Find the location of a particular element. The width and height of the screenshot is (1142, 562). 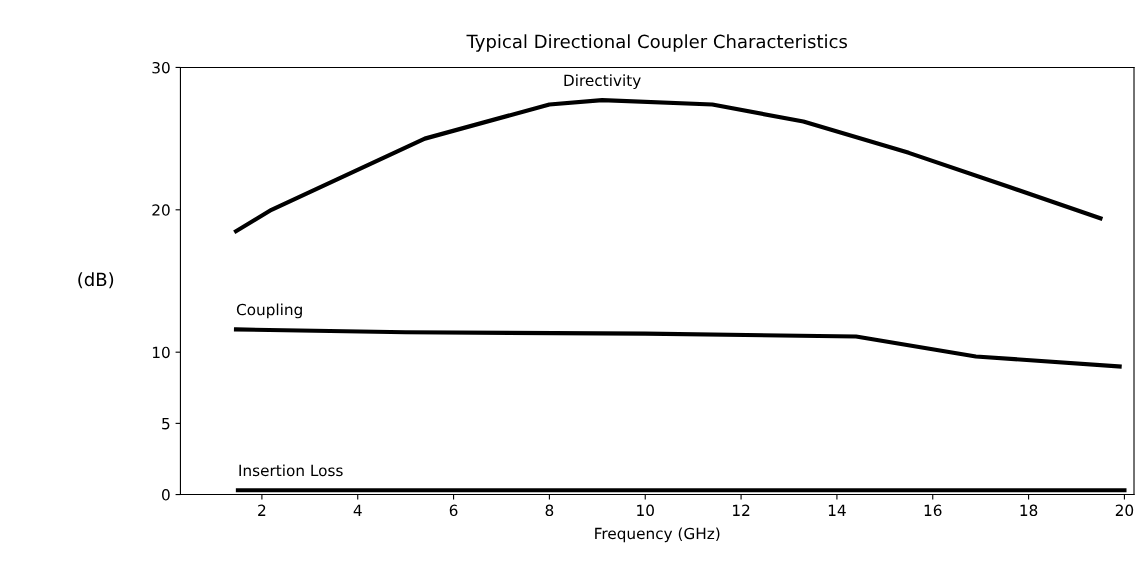

x-tick-label: 20 is located at coordinates (1124, 510).